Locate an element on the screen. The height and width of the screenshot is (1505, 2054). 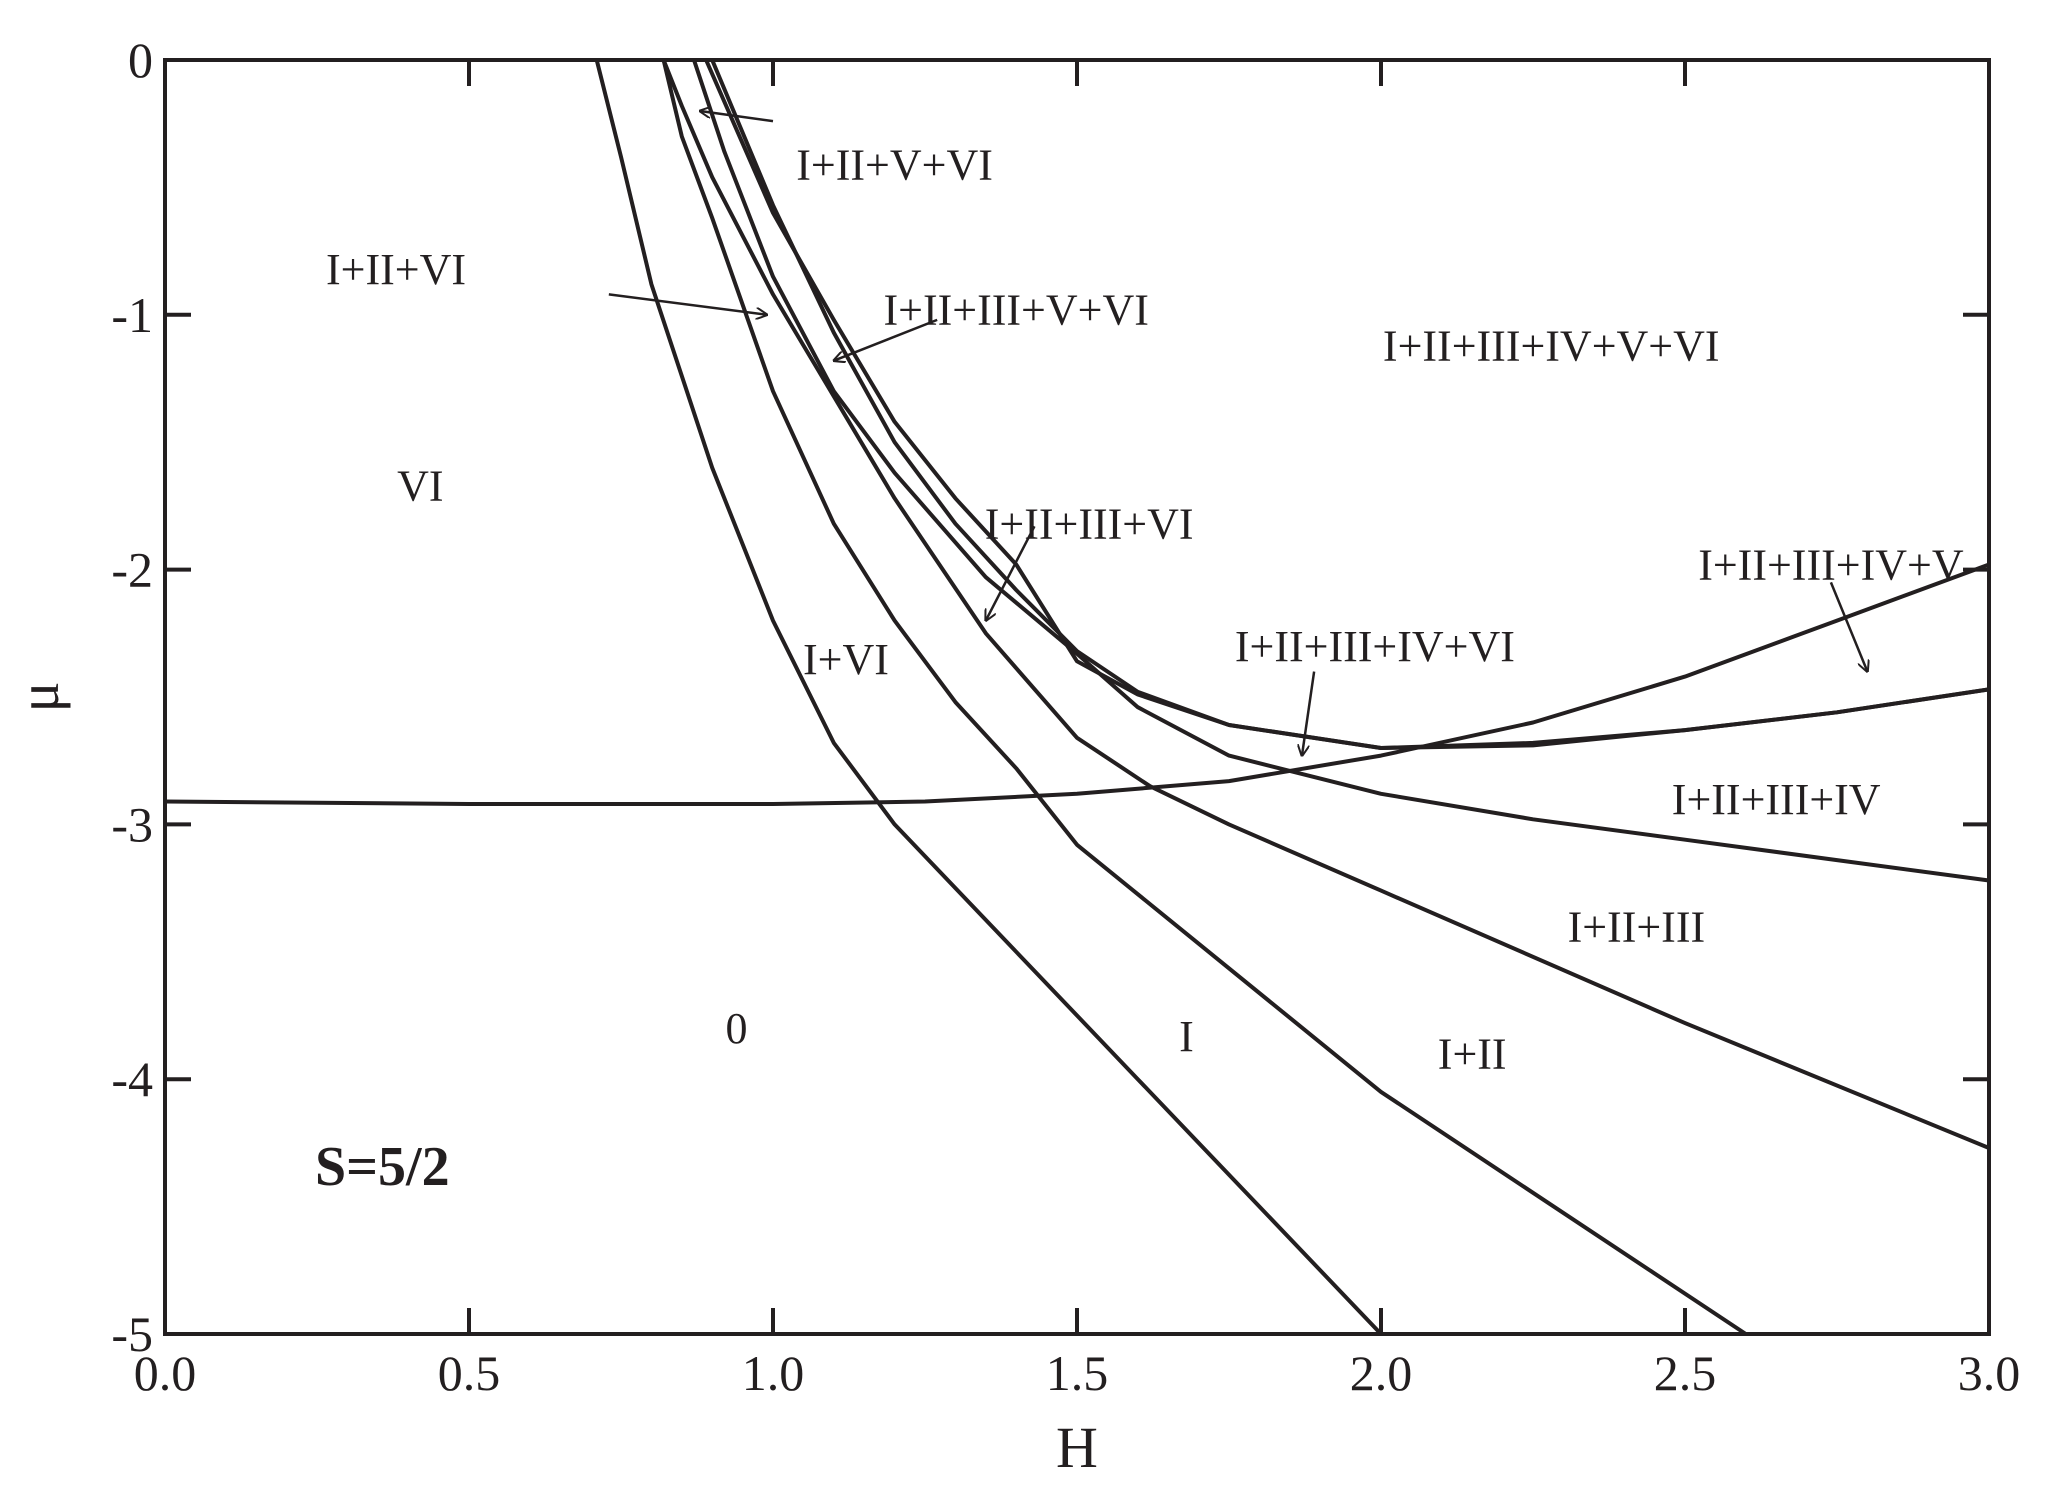
y-tick-label: -1 is located at coordinates (132, 315).